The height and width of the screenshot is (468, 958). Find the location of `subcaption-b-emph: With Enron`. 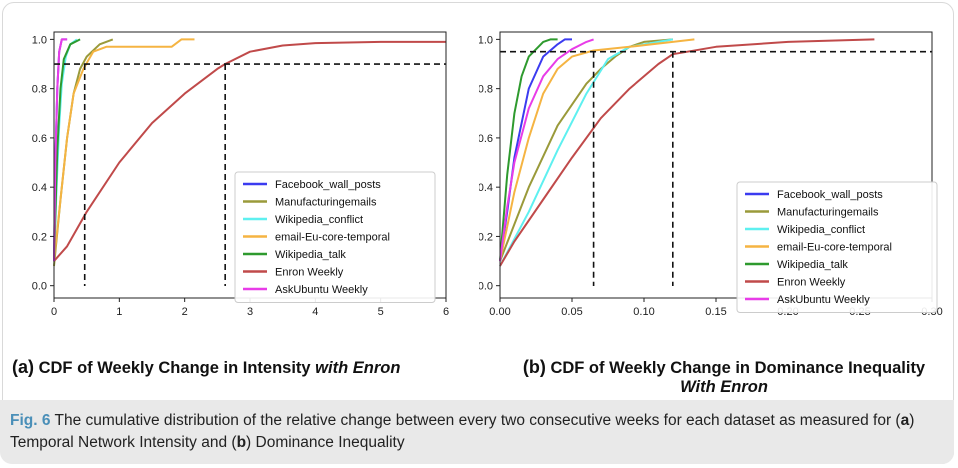

subcaption-b-emph: With Enron is located at coordinates (724, 387).